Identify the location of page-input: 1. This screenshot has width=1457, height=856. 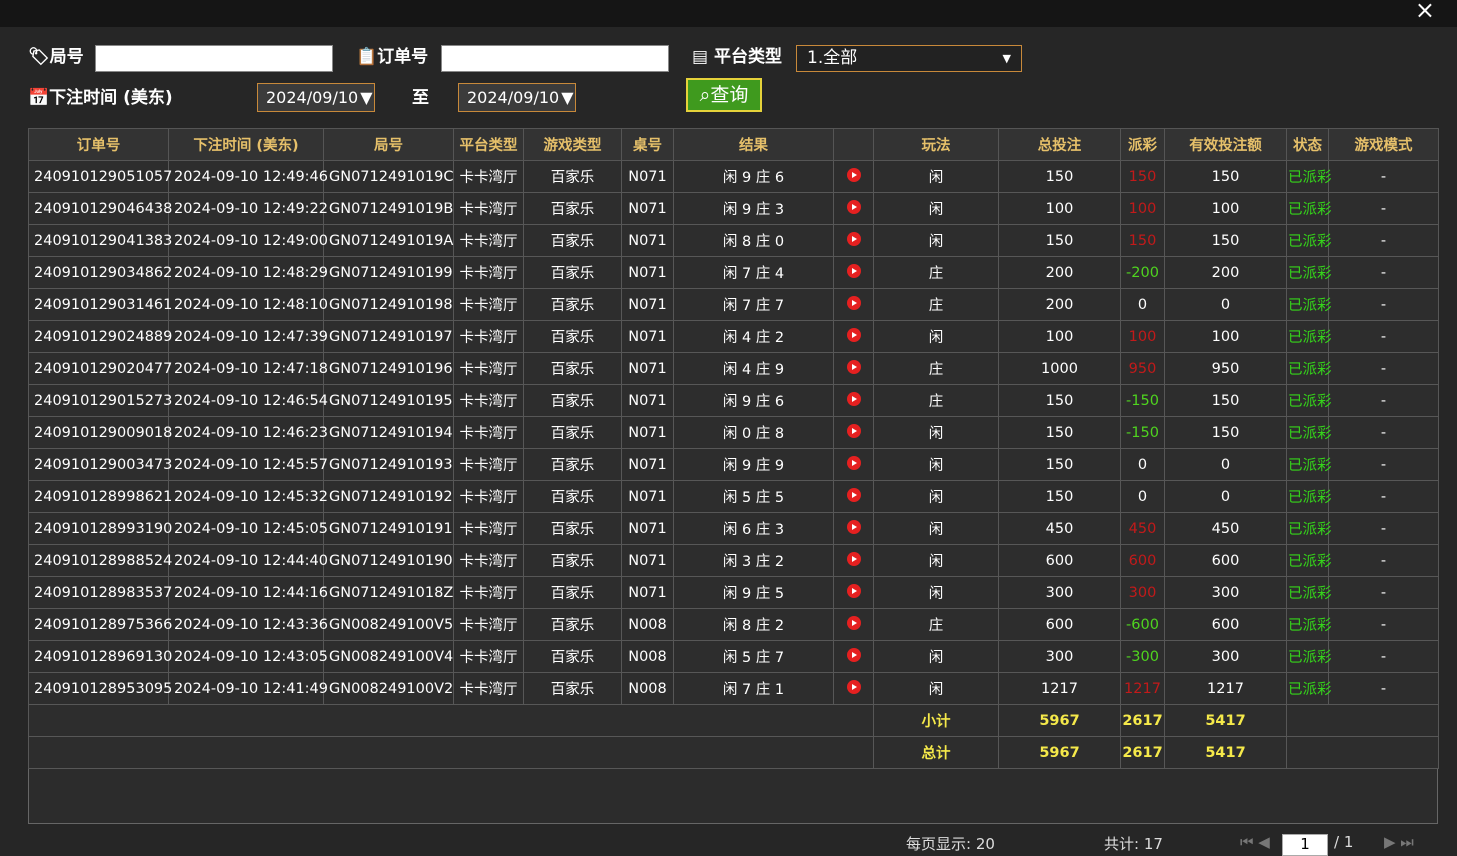
(1305, 845).